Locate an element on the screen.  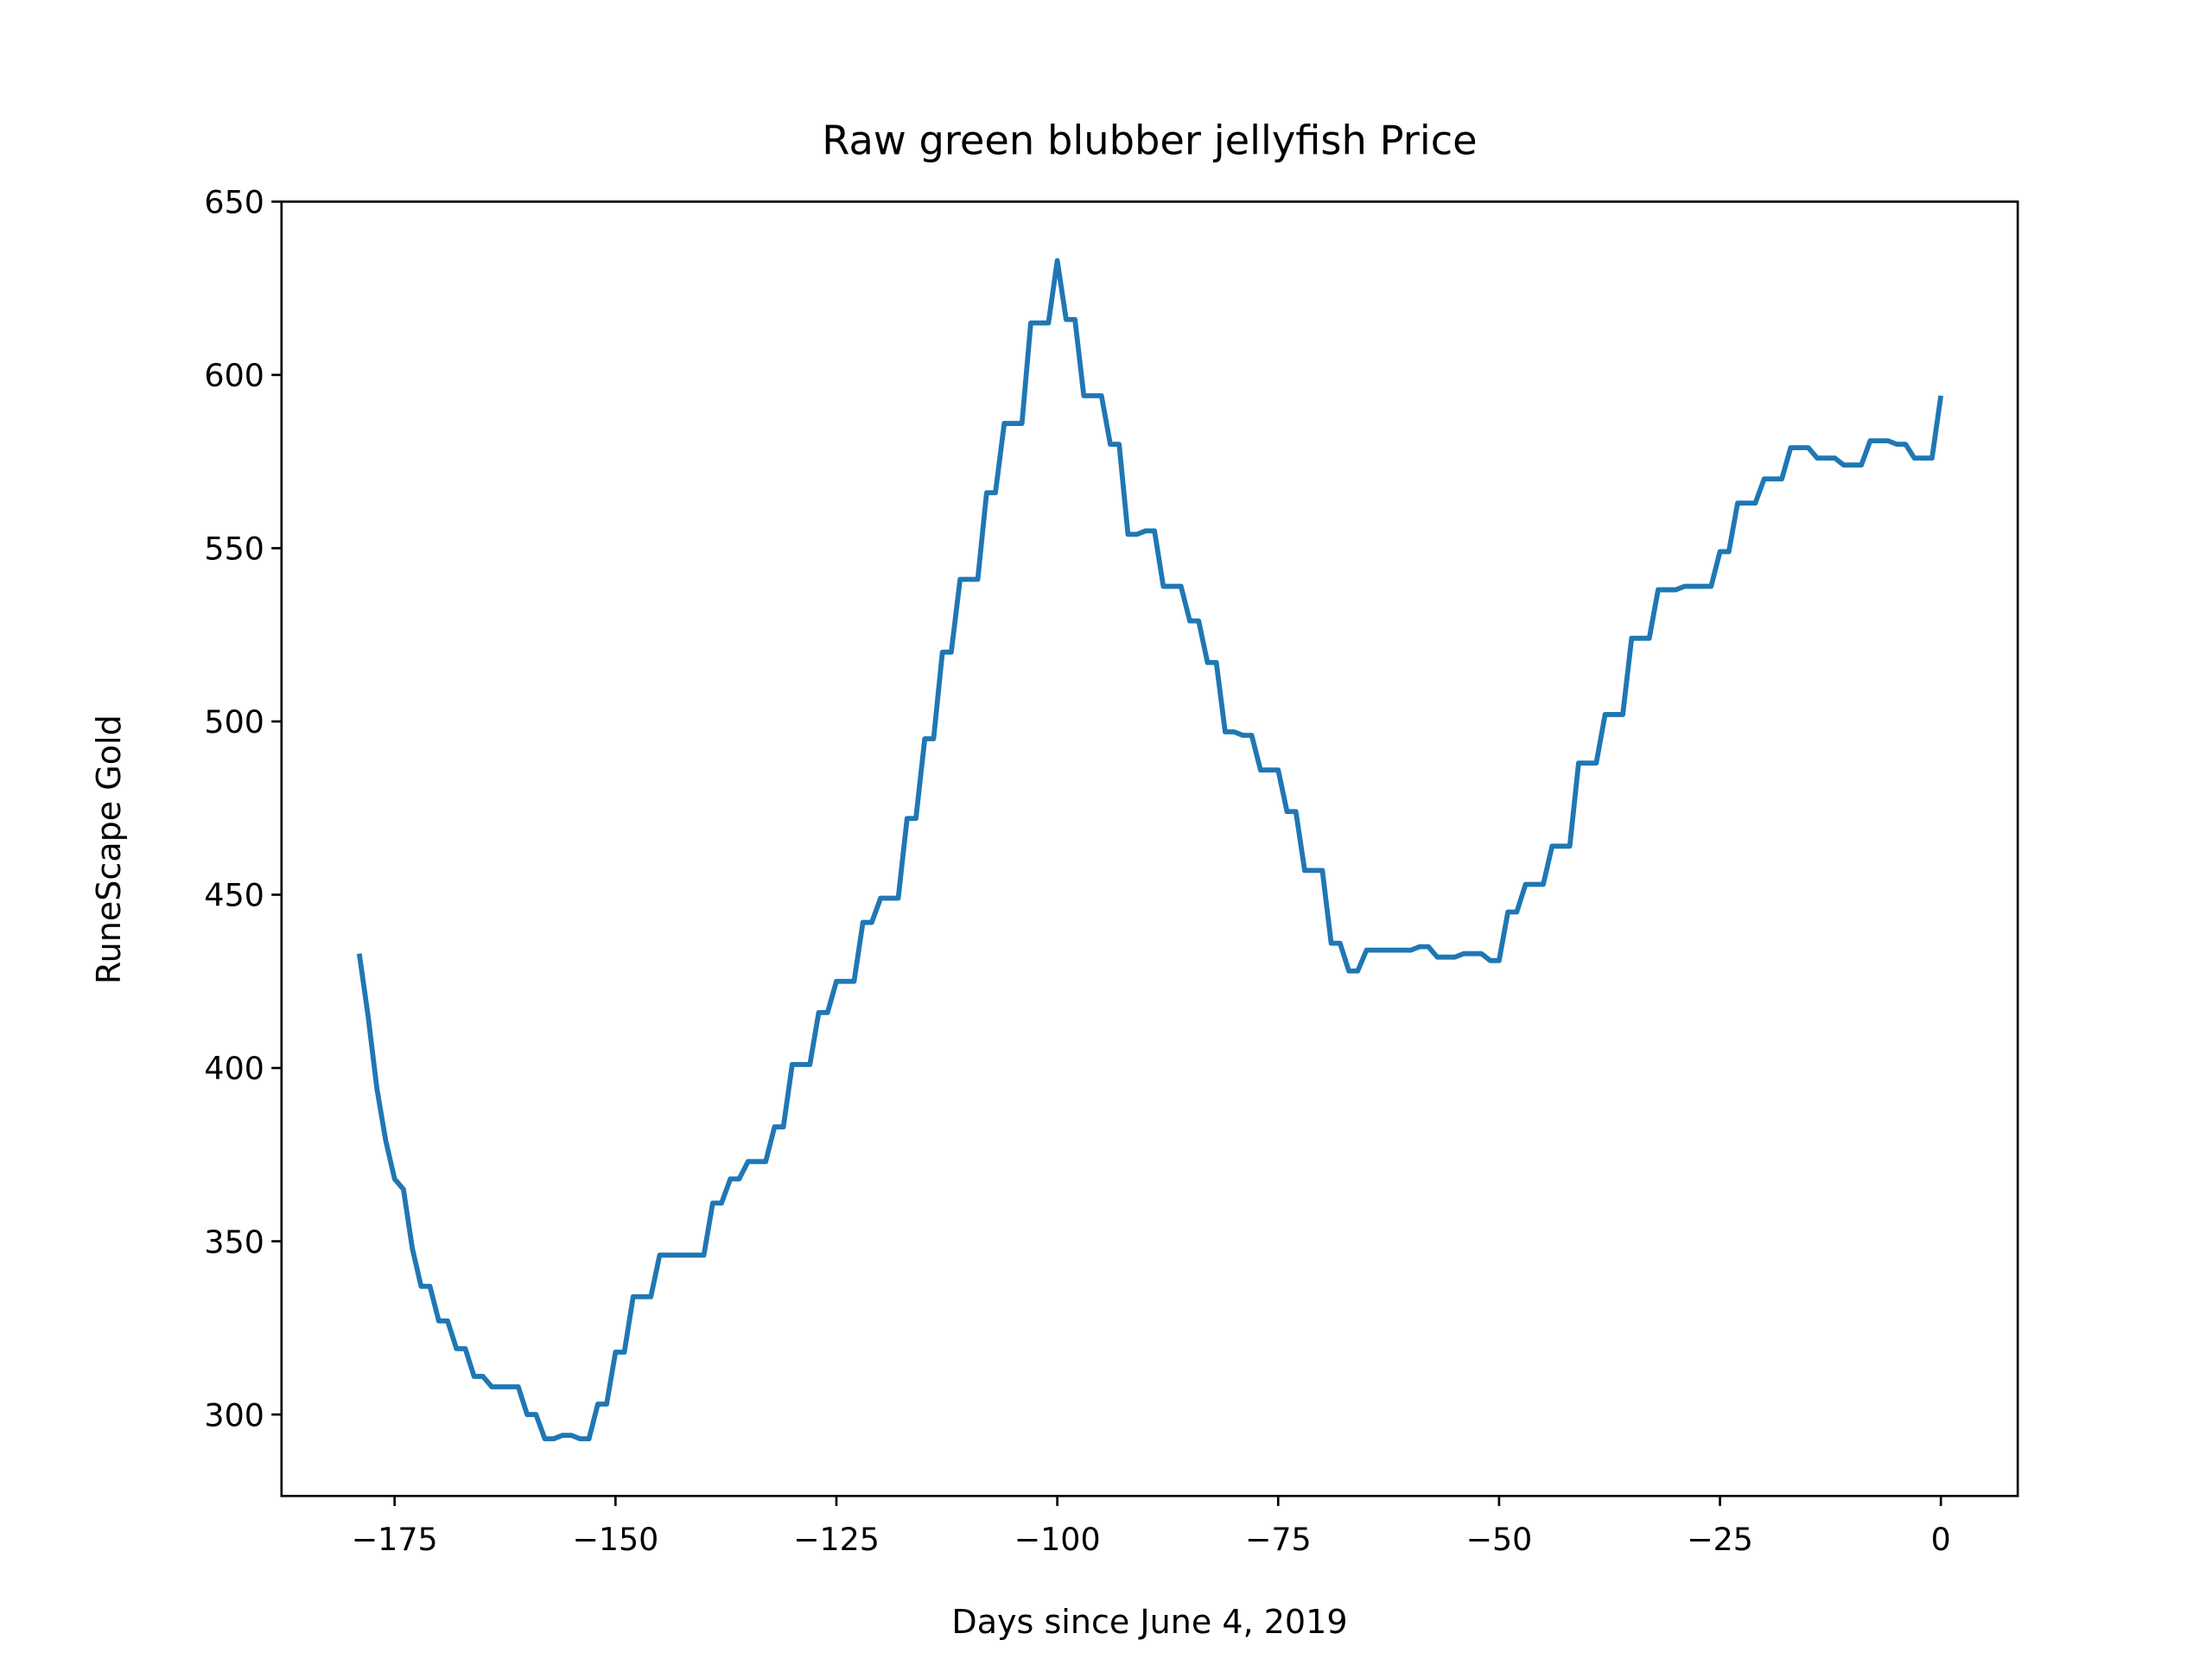
y-tick-label: 500 is located at coordinates (234, 722).